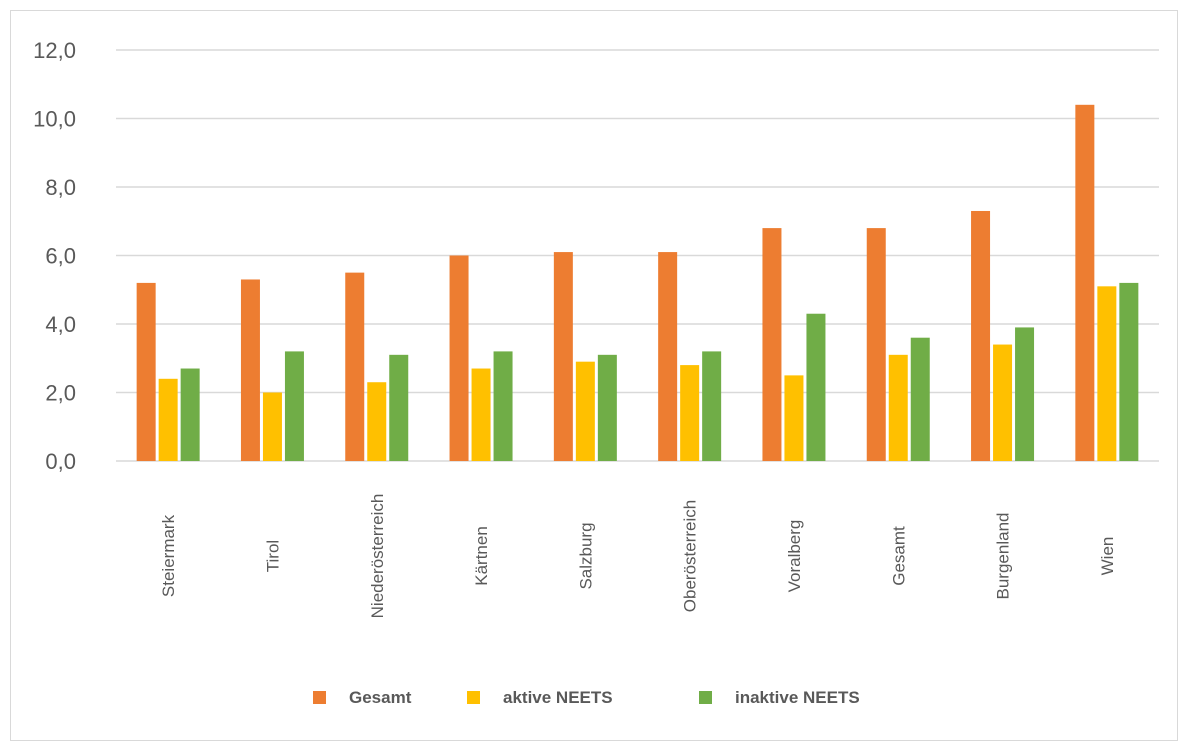 The image size is (1190, 751). What do you see at coordinates (920, 399) in the screenshot?
I see `bar-inaktive-neets-gesamt` at bounding box center [920, 399].